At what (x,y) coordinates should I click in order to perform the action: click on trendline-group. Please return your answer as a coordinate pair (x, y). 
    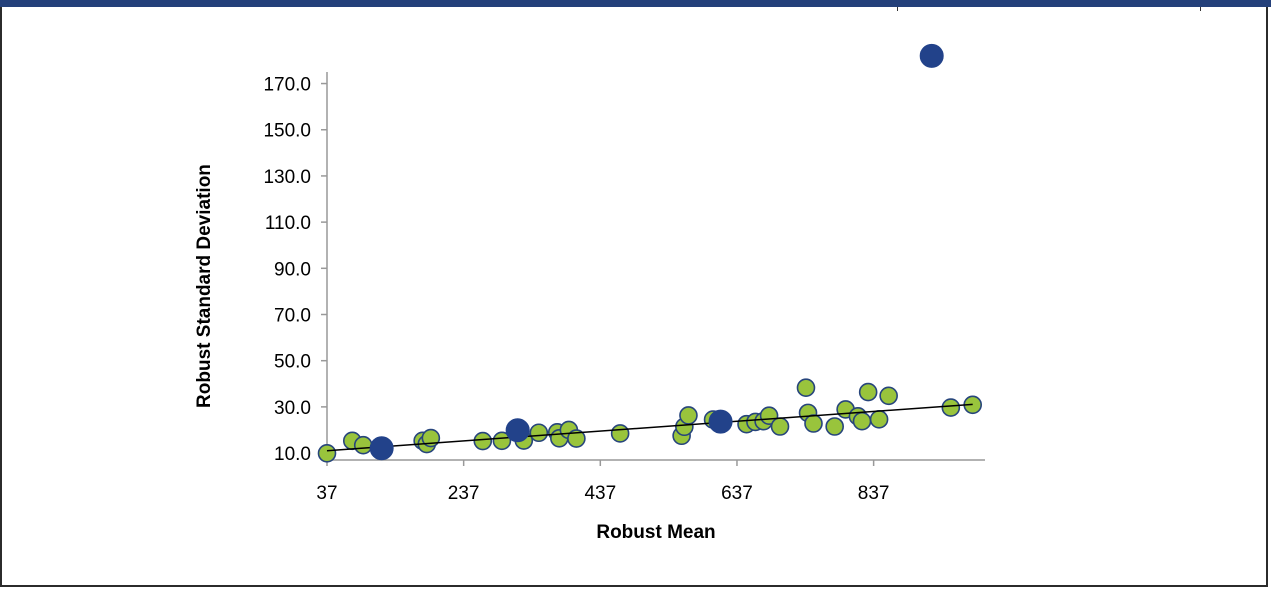
    Looking at the image, I should click on (649, 427).